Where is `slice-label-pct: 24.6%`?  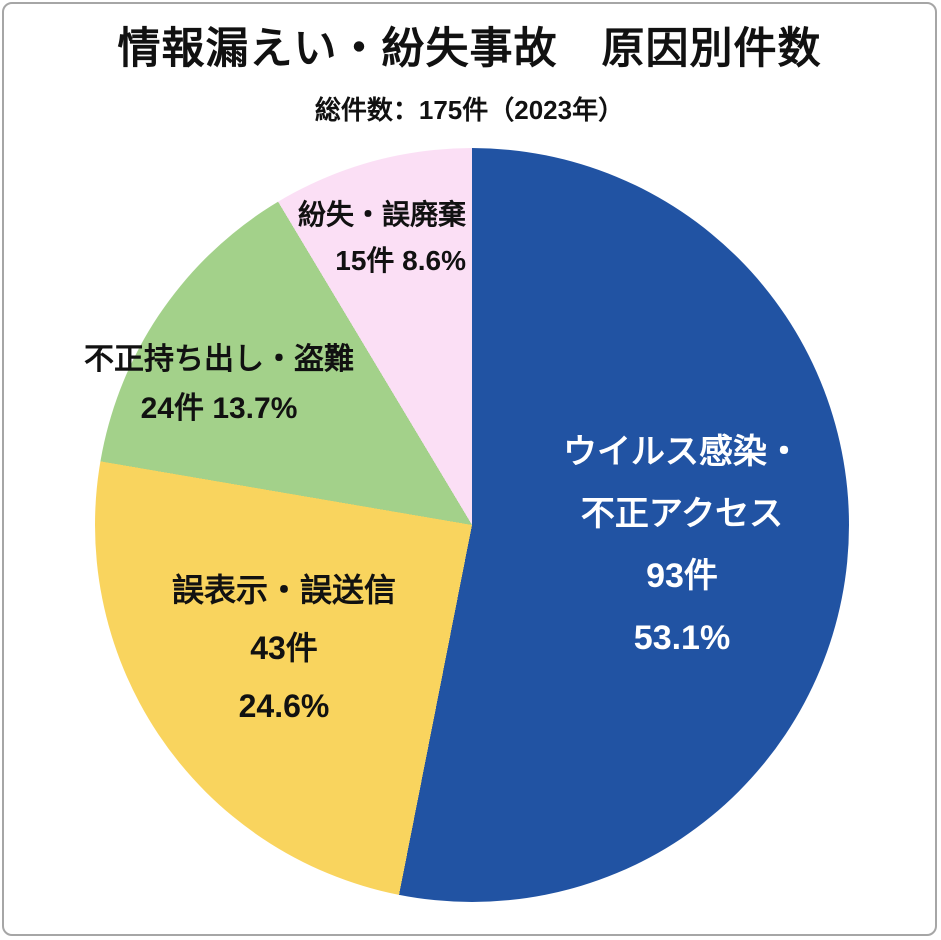 slice-label-pct: 24.6% is located at coordinates (284, 706).